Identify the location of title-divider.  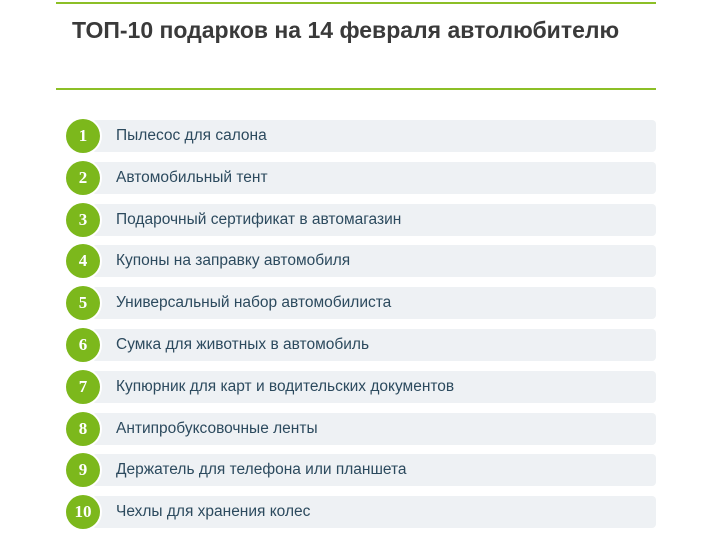
(356, 89).